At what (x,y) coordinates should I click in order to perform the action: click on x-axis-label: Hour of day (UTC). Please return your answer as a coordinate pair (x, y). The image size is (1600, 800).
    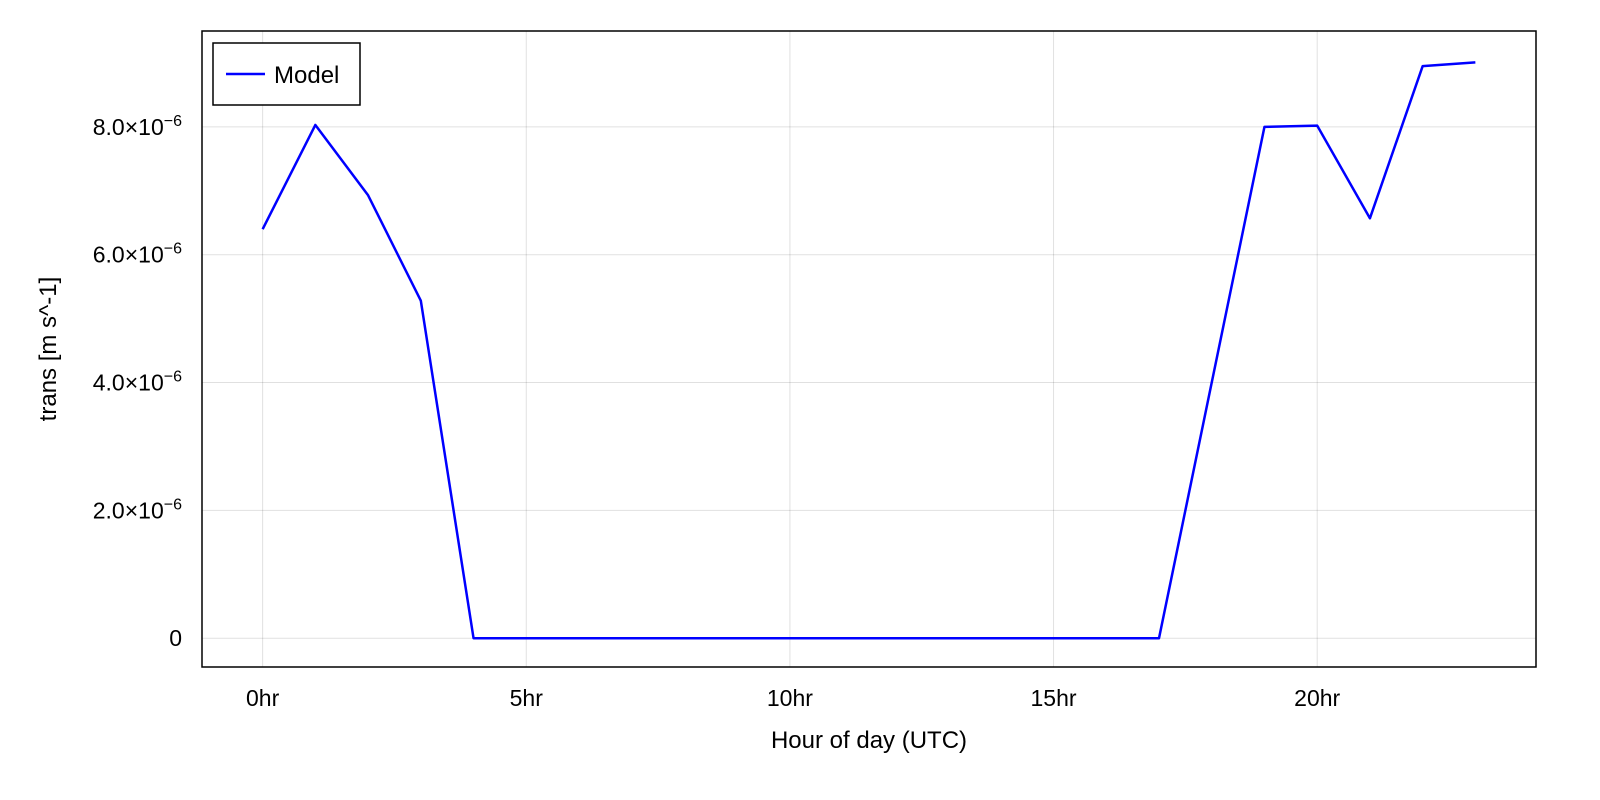
    Looking at the image, I should click on (869, 740).